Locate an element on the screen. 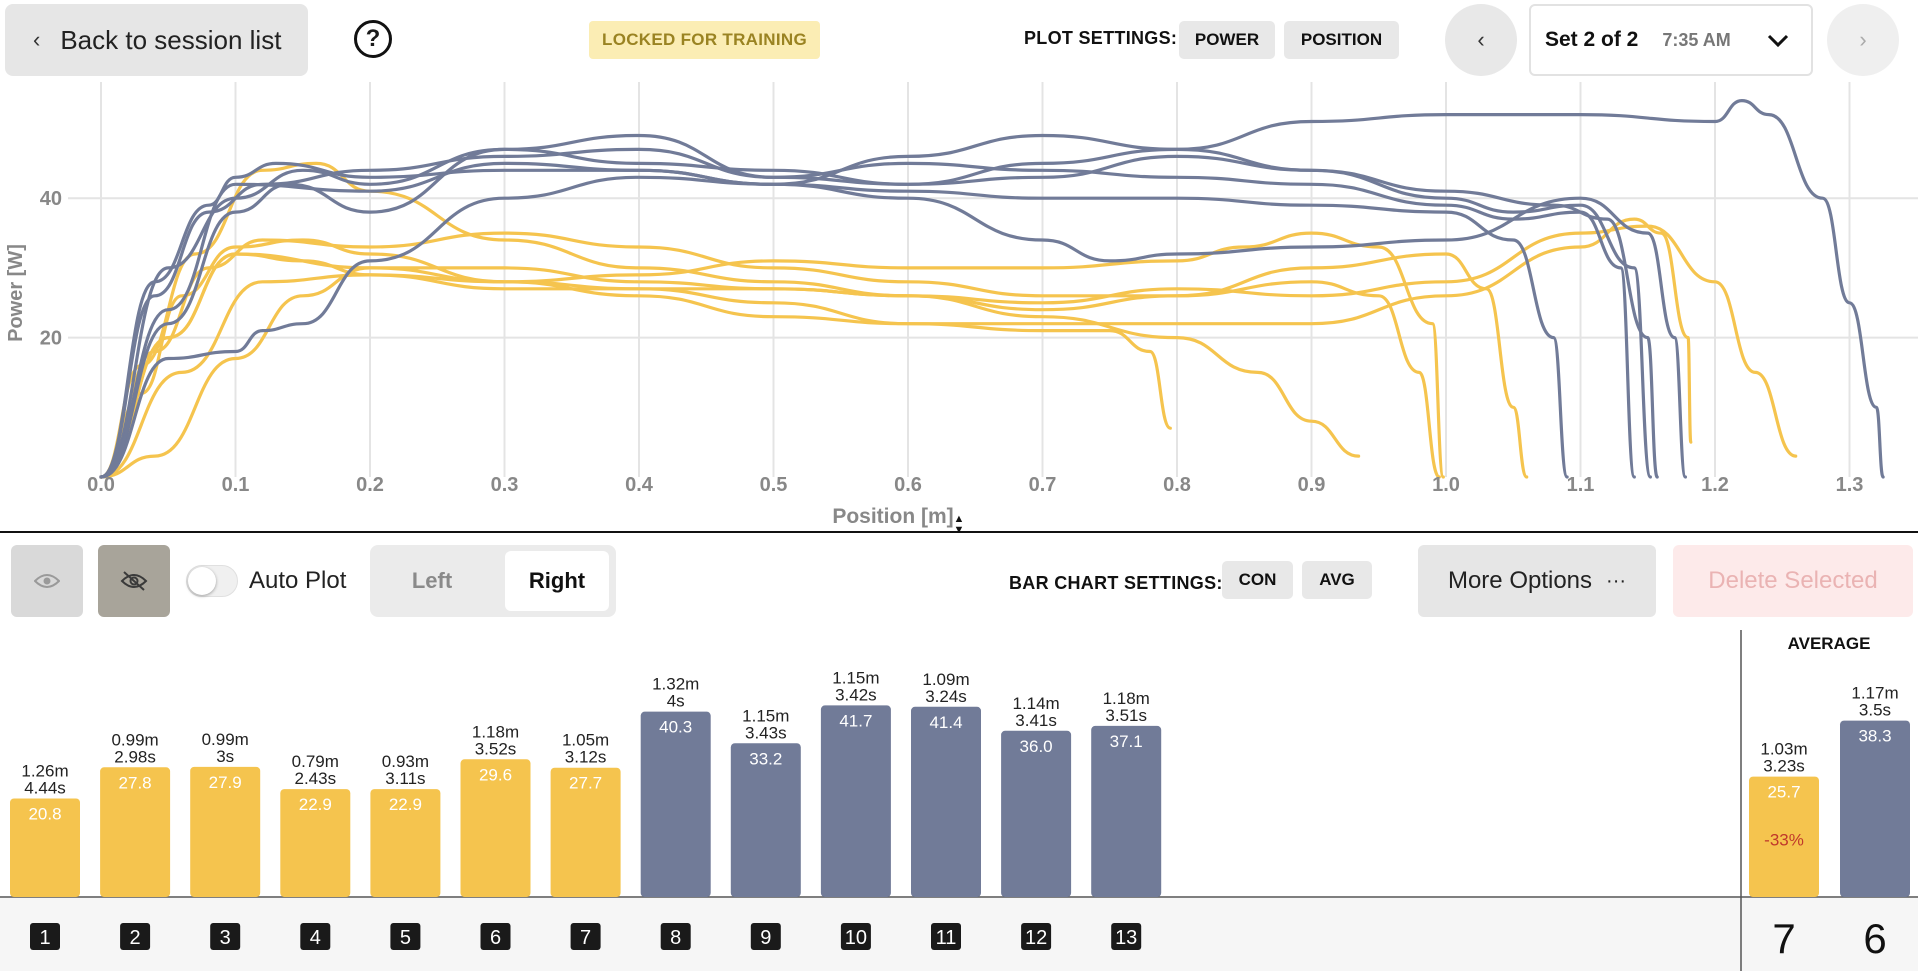 The height and width of the screenshot is (971, 1918). x-tick-label: 1.0 is located at coordinates (1446, 485).